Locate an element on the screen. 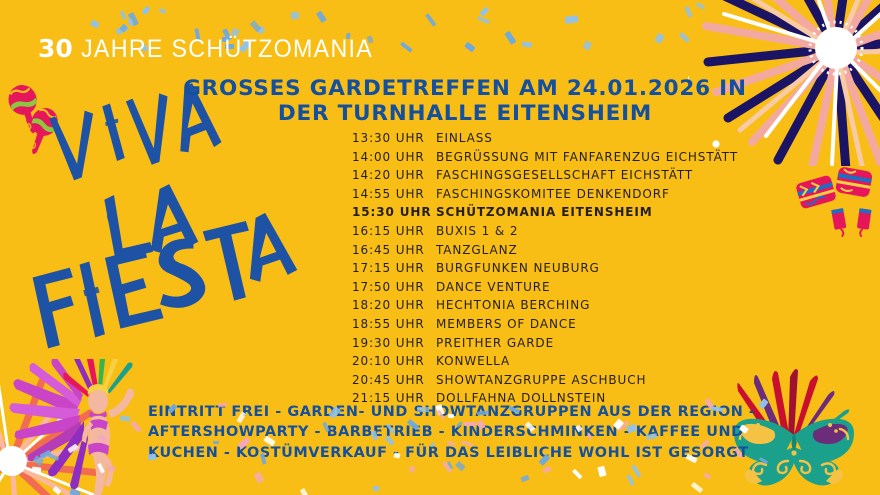 This screenshot has width=880, height=495. schedule-time: 20:45 UHR is located at coordinates (388, 379).